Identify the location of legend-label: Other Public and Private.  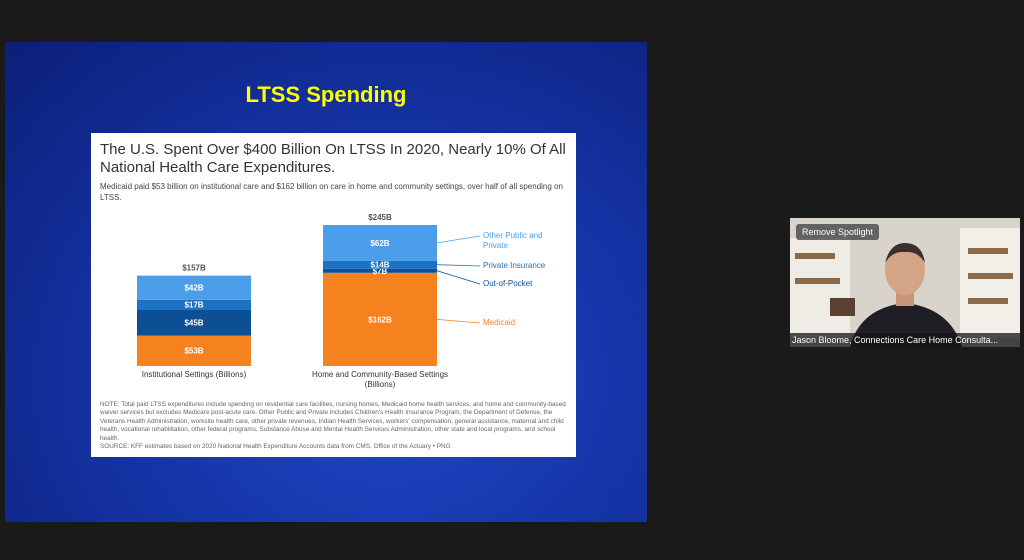
(513, 240).